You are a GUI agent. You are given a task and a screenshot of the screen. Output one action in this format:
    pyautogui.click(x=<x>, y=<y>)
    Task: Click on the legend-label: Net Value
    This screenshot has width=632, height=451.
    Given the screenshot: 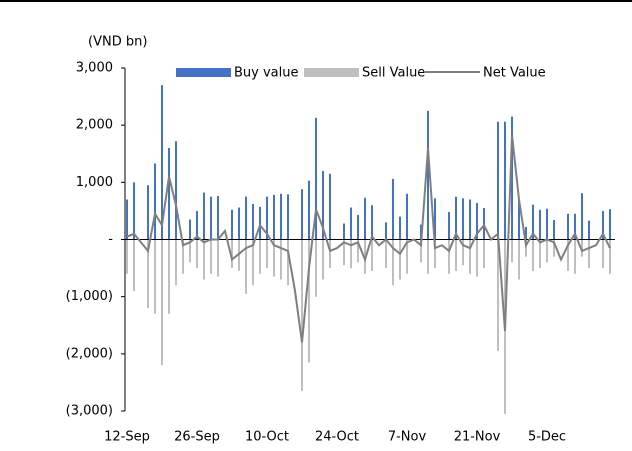 What is the action you would take?
    pyautogui.click(x=514, y=73)
    